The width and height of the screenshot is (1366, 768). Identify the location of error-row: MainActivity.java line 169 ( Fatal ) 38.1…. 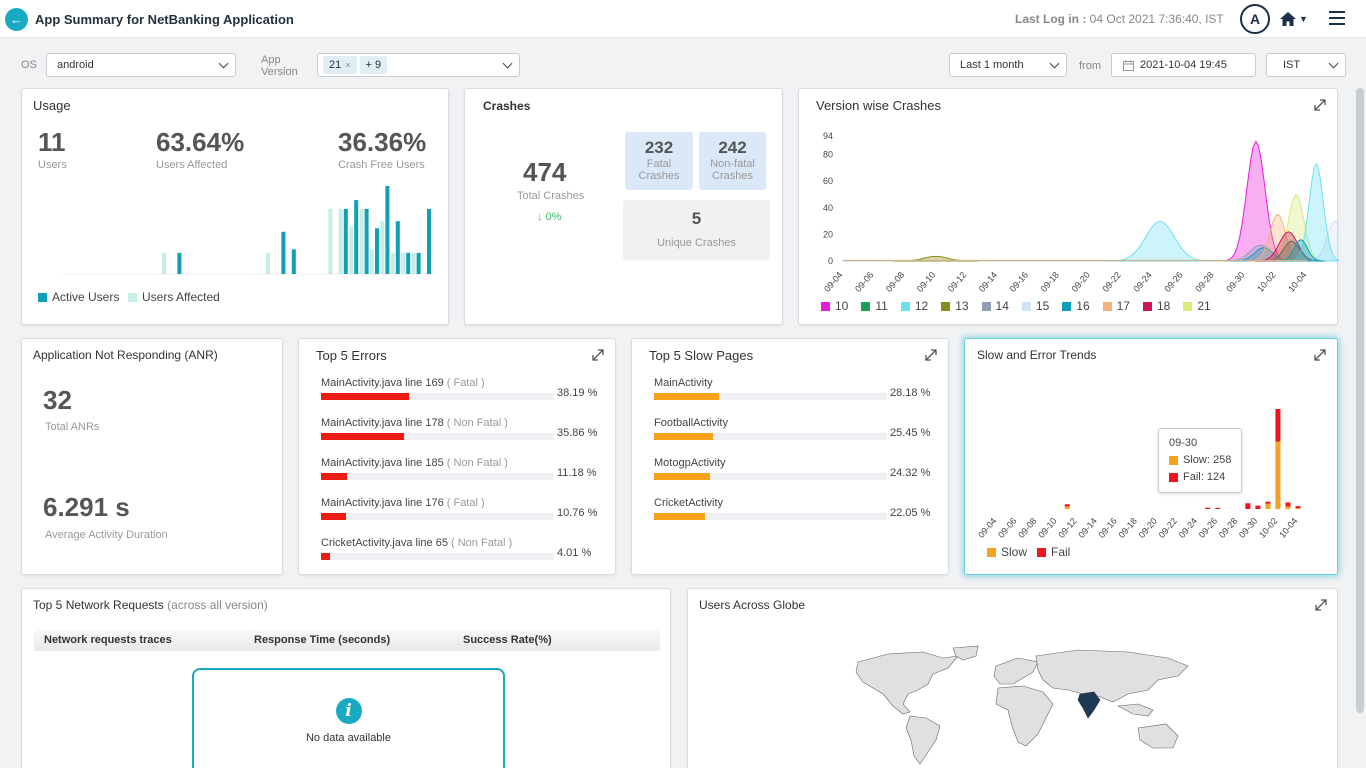
(466, 388).